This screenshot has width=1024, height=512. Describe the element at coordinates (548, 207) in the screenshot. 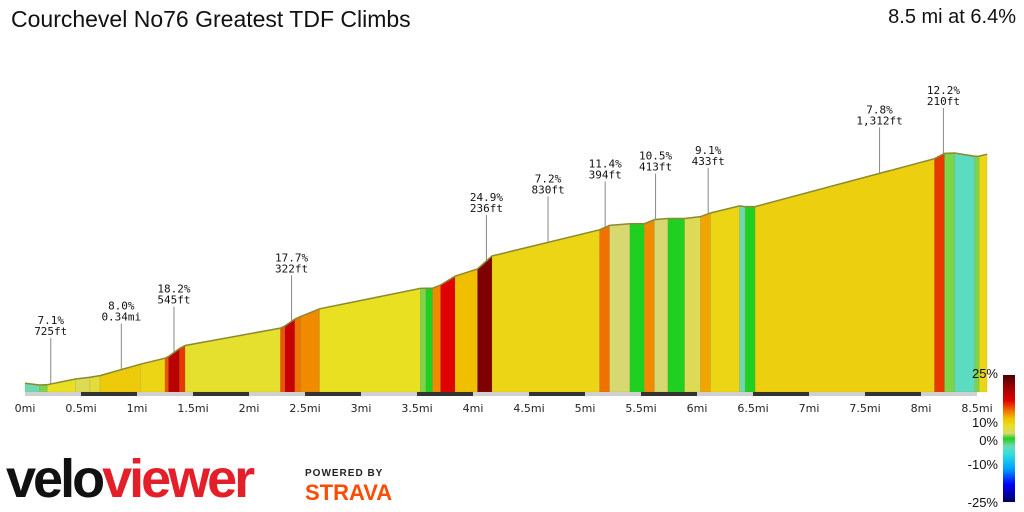

I see `climb-annotation: 7.2%830ft` at that location.